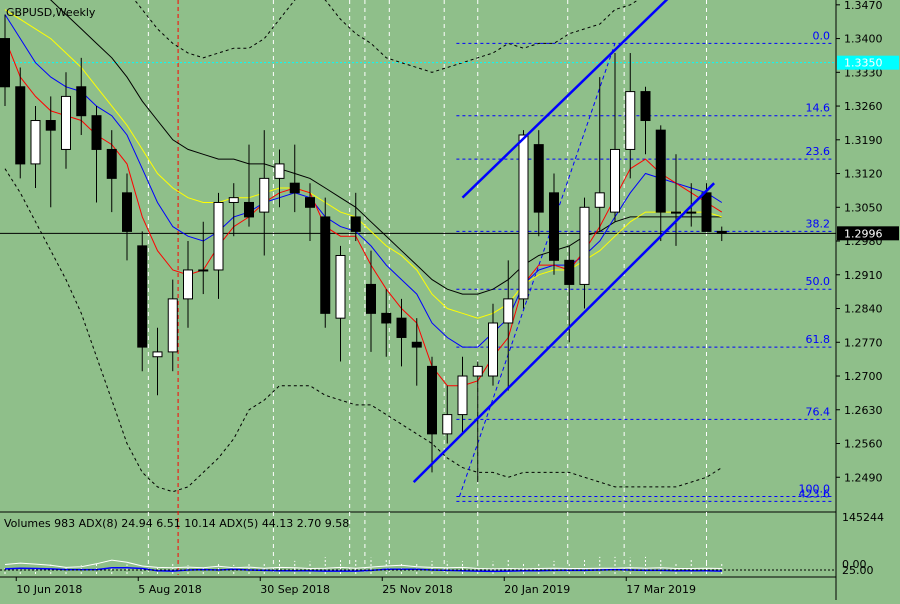 The image size is (900, 604). I want to click on fibo-level-label: 76.4, so click(818, 411).